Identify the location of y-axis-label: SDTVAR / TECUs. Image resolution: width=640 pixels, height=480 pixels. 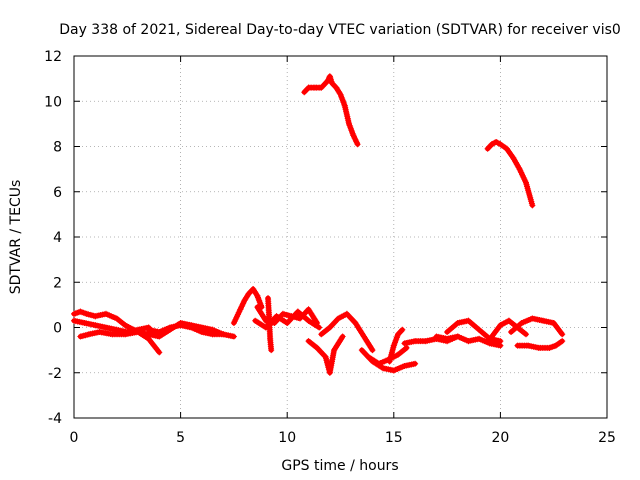
(16, 237).